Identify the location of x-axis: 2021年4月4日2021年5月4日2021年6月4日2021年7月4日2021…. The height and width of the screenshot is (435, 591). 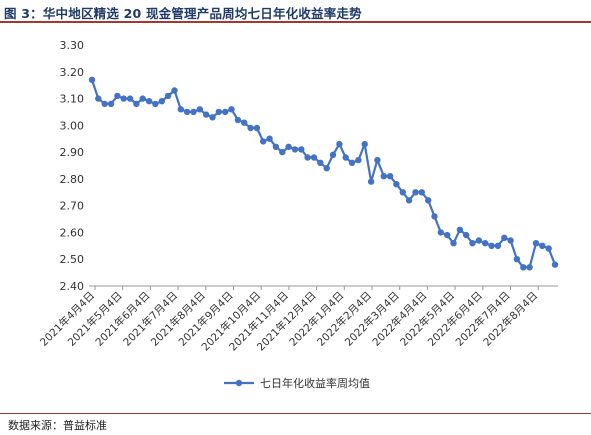
(297, 319).